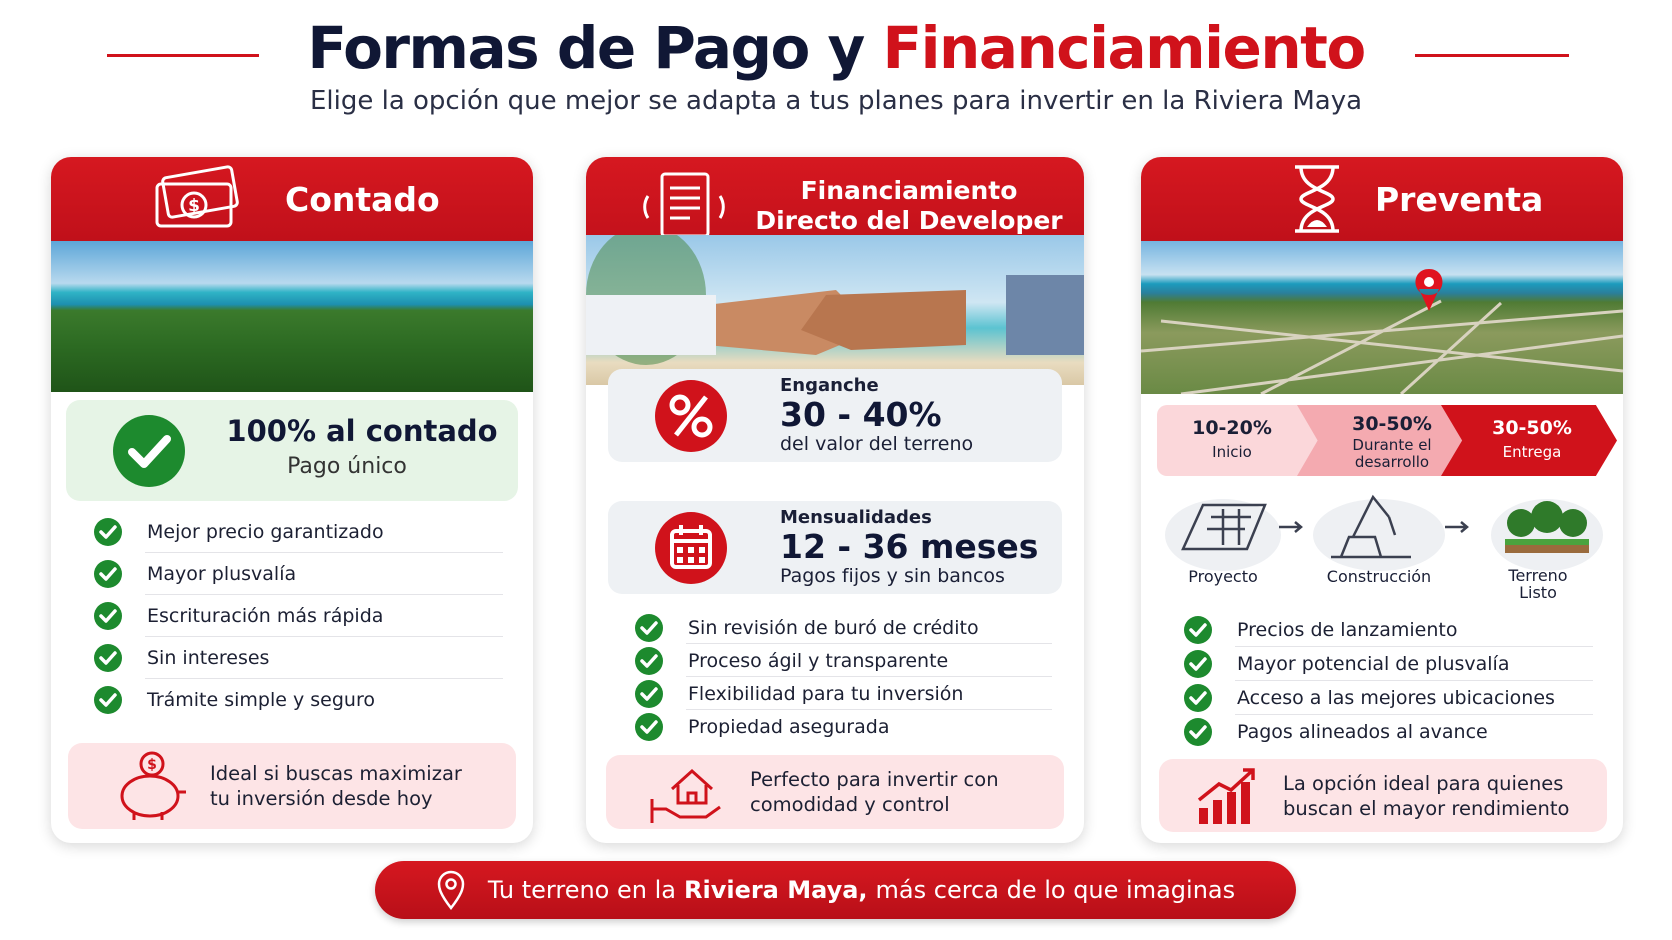  I want to click on benefit-item: Trámite simple y seguro, so click(303, 699).